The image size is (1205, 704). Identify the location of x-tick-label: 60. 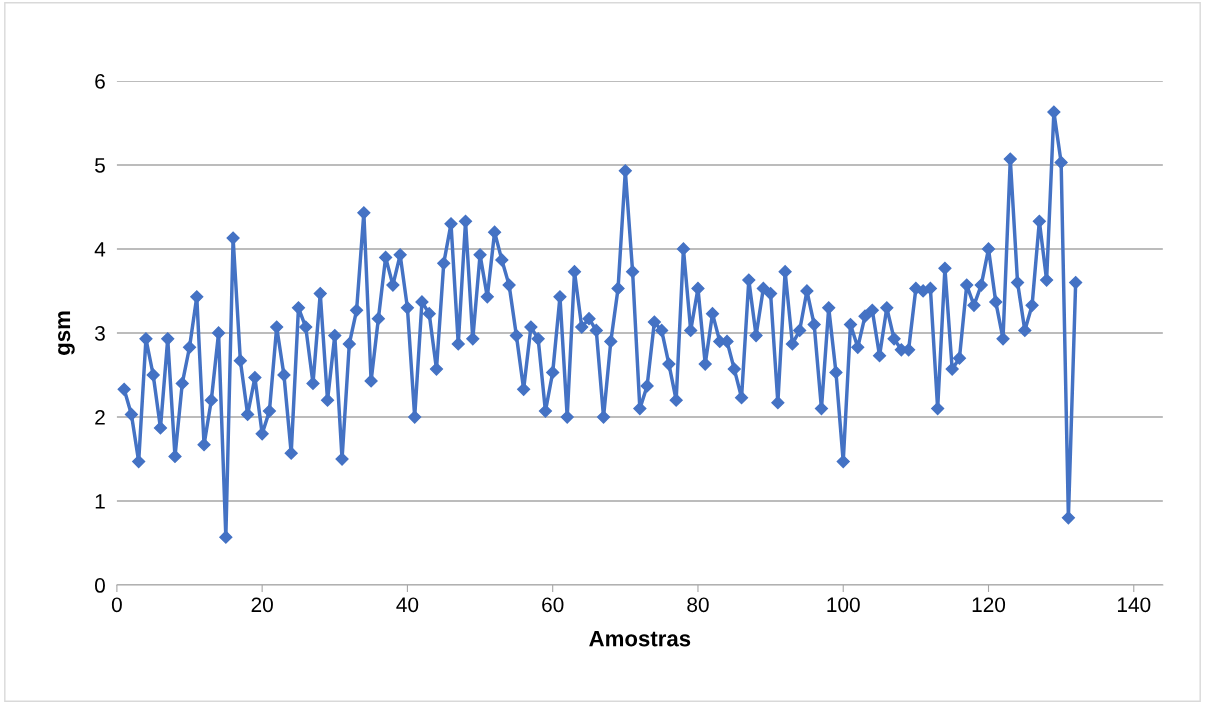
(553, 605).